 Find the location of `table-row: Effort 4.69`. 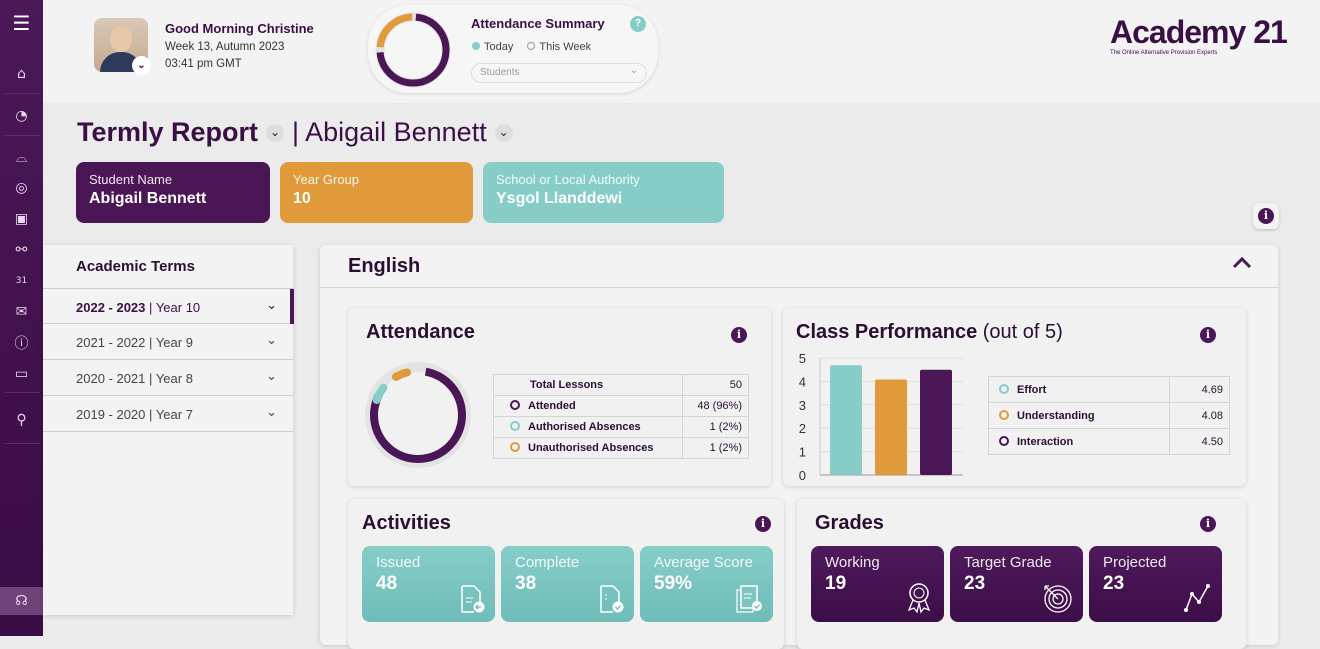

table-row: Effort 4.69 is located at coordinates (1109, 389).